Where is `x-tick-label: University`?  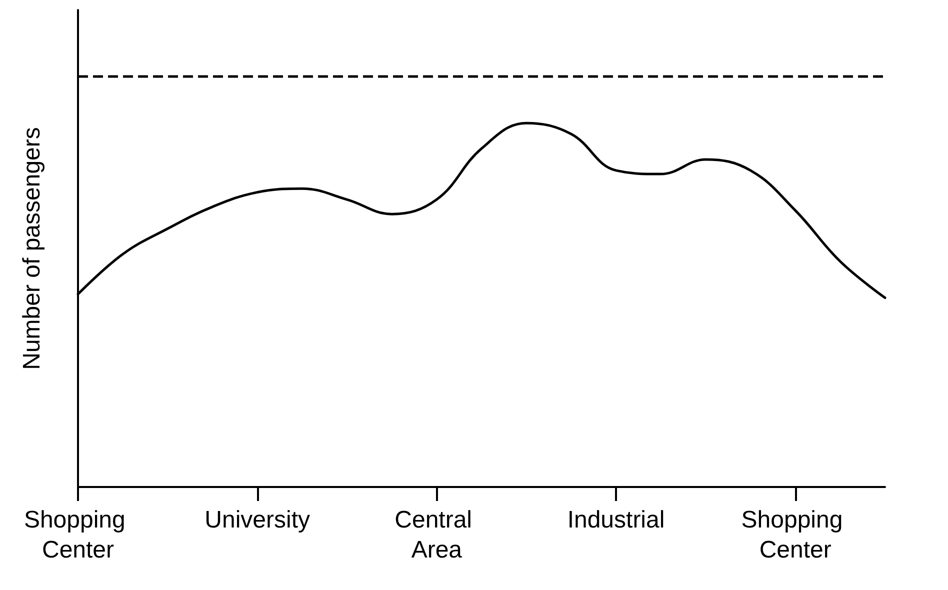
x-tick-label: University is located at coordinates (257, 520).